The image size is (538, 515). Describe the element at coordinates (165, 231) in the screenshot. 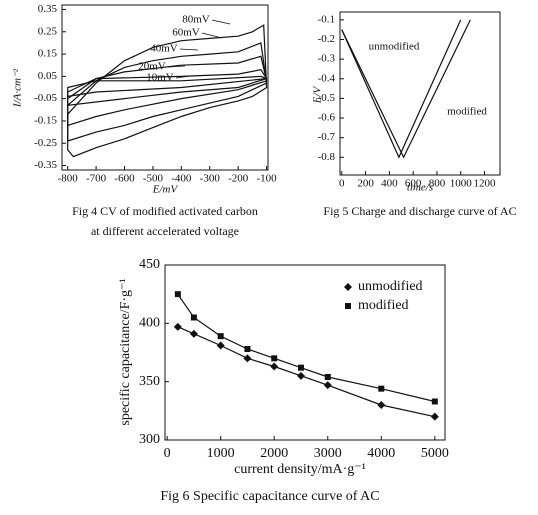

I see `figure-caption: at different accelerated voltage` at that location.